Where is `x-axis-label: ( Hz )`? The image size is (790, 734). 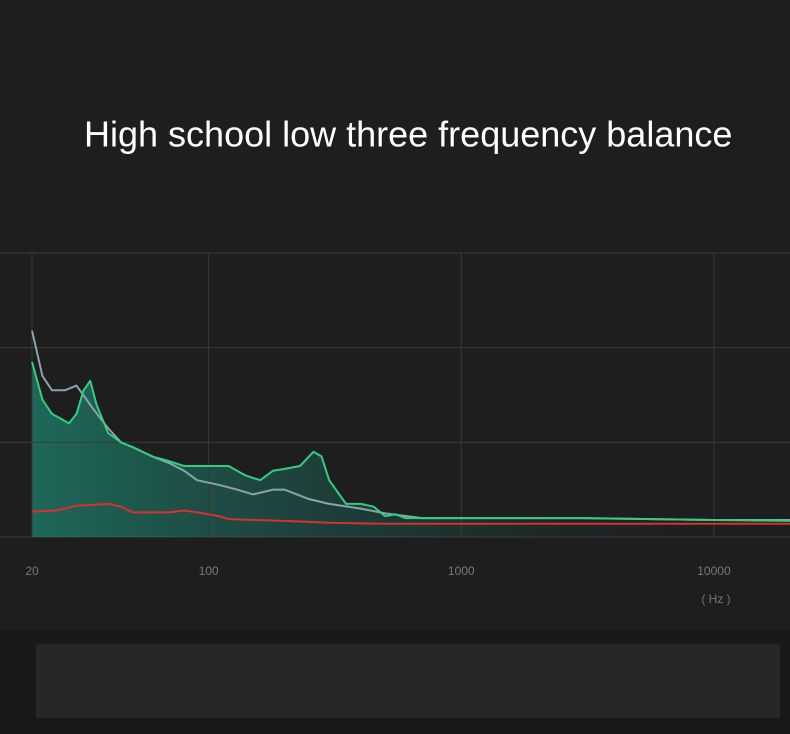 x-axis-label: ( Hz ) is located at coordinates (715, 599).